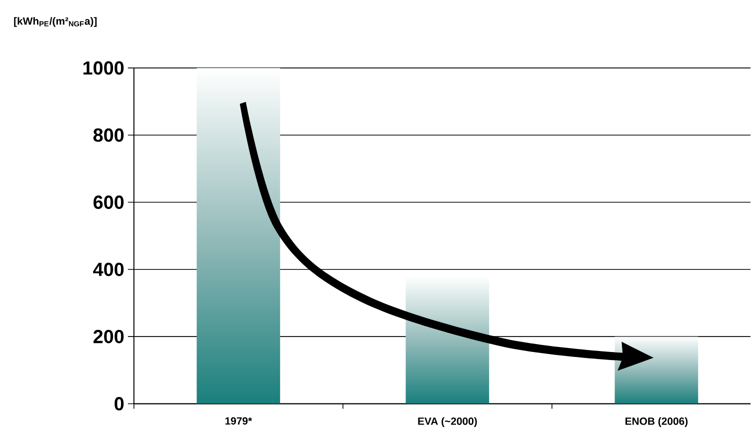 This screenshot has width=751, height=446. Describe the element at coordinates (656, 422) in the screenshot. I see `x-tick-label: ENOB (2006)` at that location.